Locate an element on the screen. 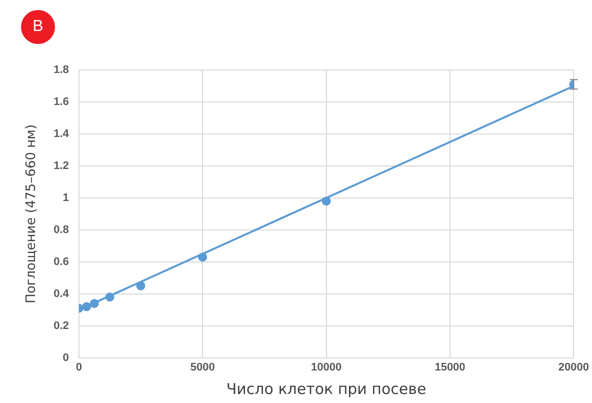 Image resolution: width=592 pixels, height=403 pixels. y-tick-label: 1.4 is located at coordinates (62, 134).